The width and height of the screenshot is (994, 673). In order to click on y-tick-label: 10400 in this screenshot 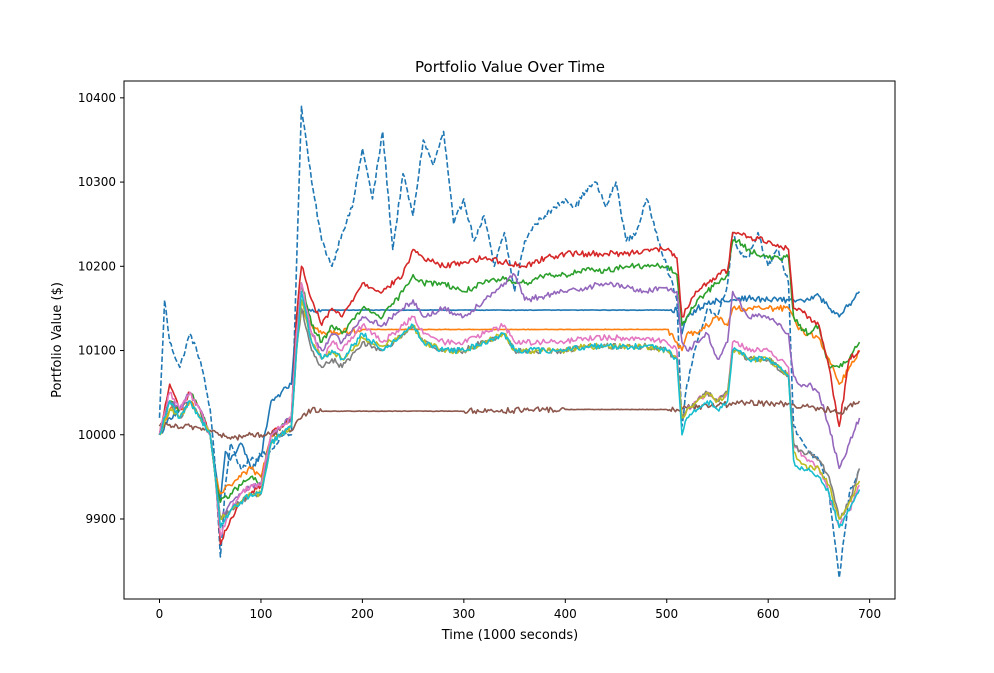, I will do `click(97, 98)`.